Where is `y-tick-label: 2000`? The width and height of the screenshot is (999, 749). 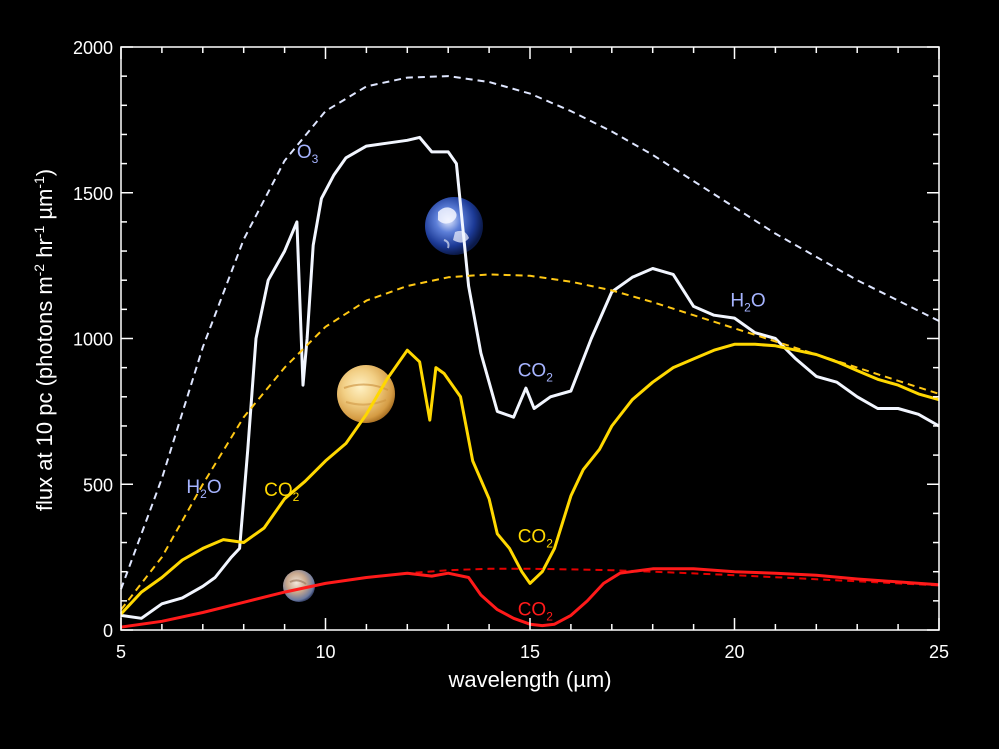
y-tick-label: 2000 is located at coordinates (93, 48).